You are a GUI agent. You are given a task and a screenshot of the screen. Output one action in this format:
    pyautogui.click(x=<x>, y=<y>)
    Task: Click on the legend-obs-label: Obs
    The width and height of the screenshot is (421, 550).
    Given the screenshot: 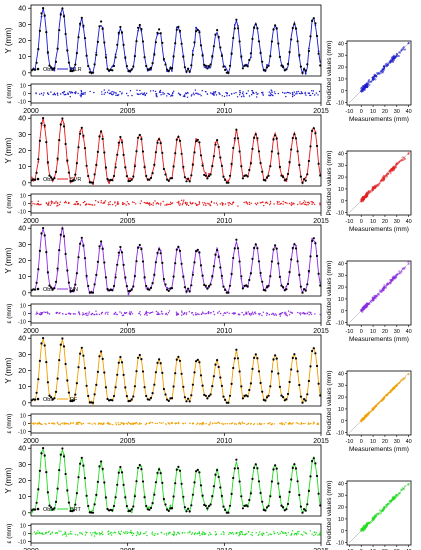 What is the action you would take?
    pyautogui.click(x=48, y=400)
    